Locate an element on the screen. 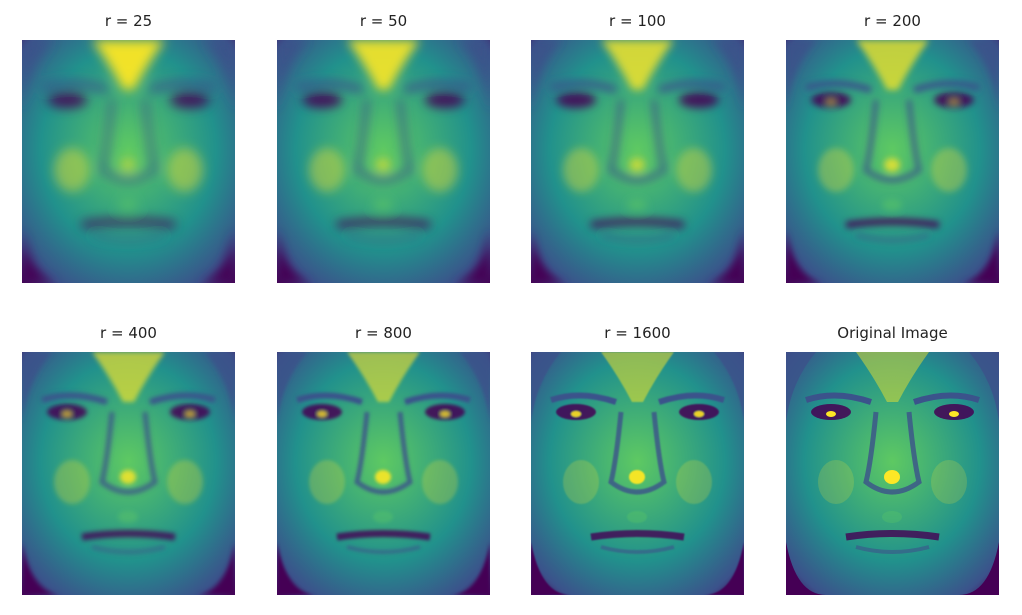  panel-title: r = 50 is located at coordinates (383, 21).